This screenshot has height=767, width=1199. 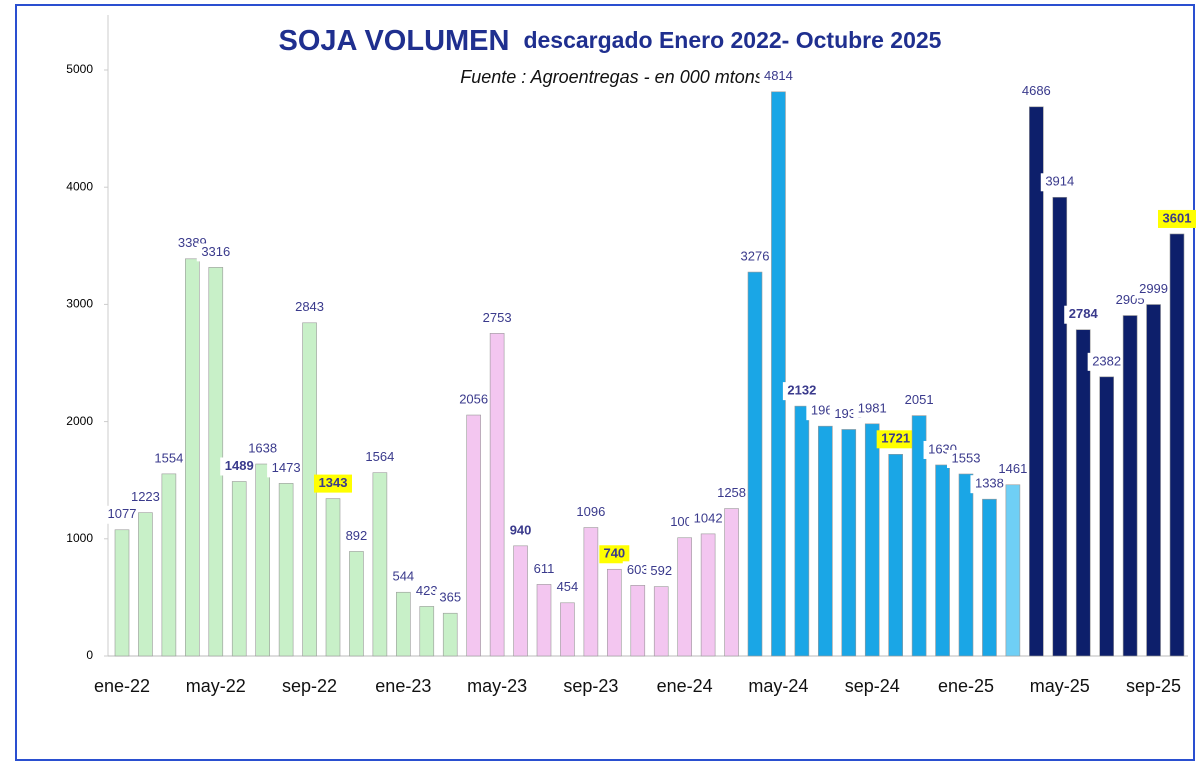 I want to click on value-label-text: 1042, so click(x=708, y=517).